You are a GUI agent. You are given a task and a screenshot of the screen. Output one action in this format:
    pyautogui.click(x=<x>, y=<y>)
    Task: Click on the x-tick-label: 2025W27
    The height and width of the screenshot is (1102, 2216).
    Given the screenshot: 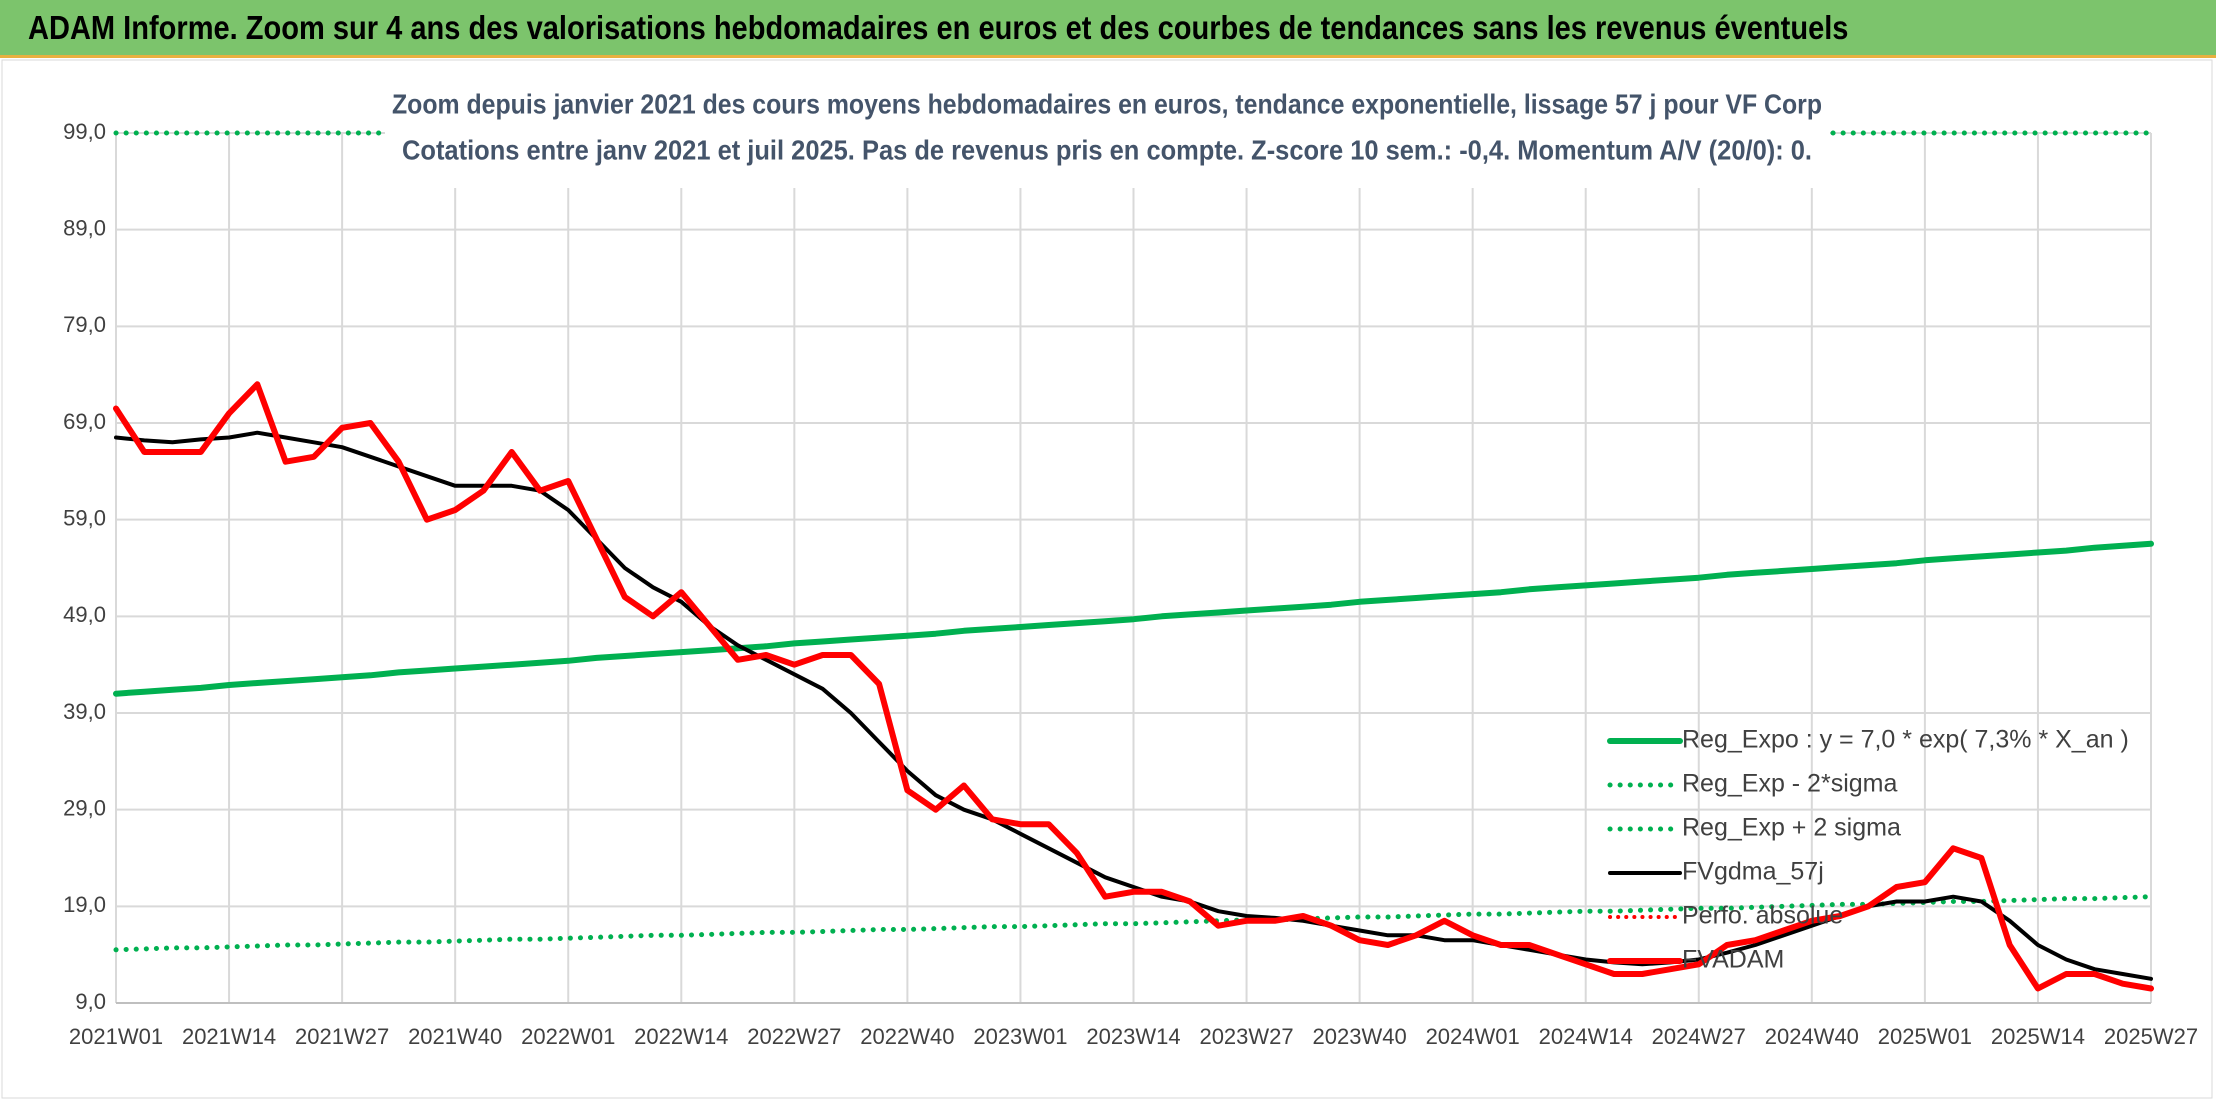 What is the action you would take?
    pyautogui.click(x=2151, y=1036)
    